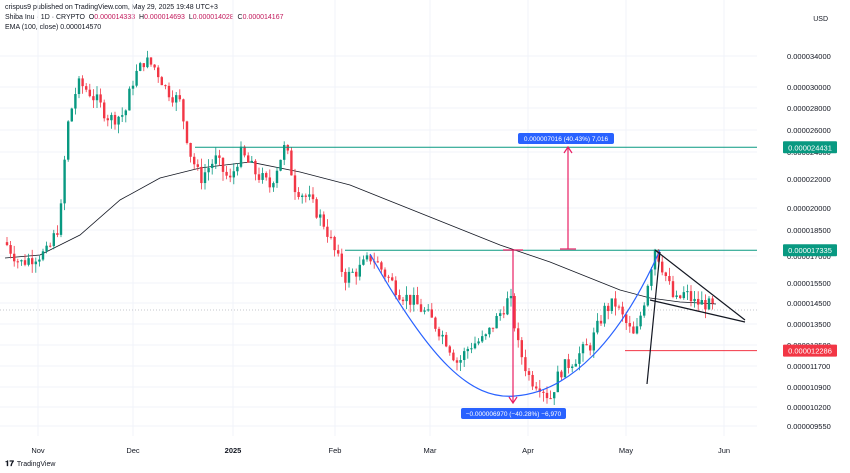  Describe the element at coordinates (653, 318) in the screenshot. I see `pole-line` at that location.